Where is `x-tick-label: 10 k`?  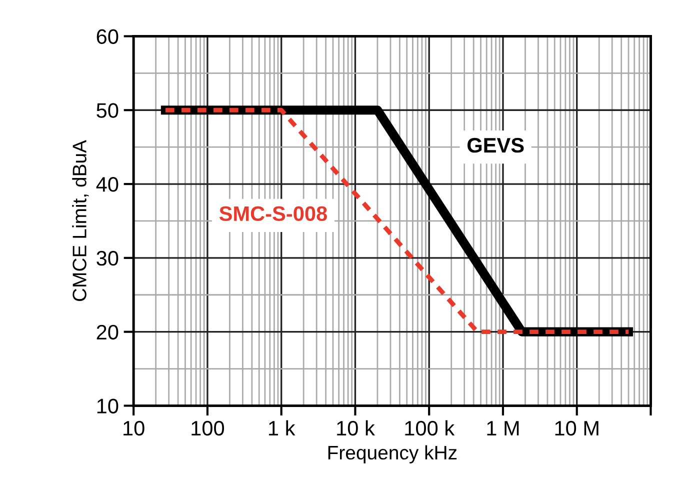
x-tick-label: 10 k is located at coordinates (356, 428).